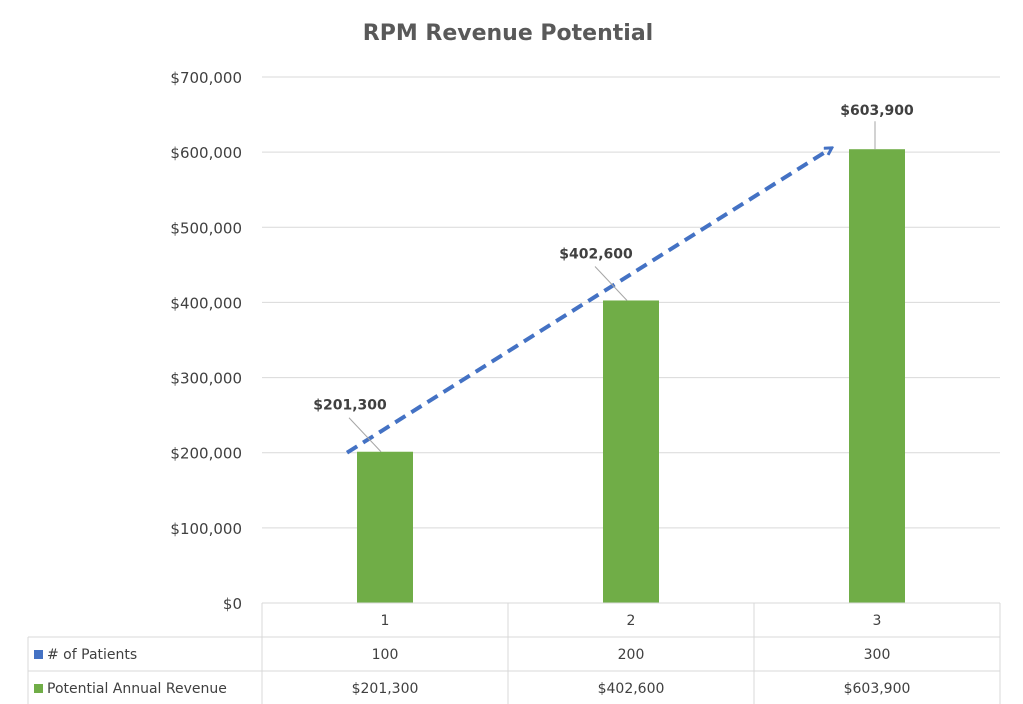  What do you see at coordinates (385, 689) in the screenshot?
I see `table-cell: $201,300` at bounding box center [385, 689].